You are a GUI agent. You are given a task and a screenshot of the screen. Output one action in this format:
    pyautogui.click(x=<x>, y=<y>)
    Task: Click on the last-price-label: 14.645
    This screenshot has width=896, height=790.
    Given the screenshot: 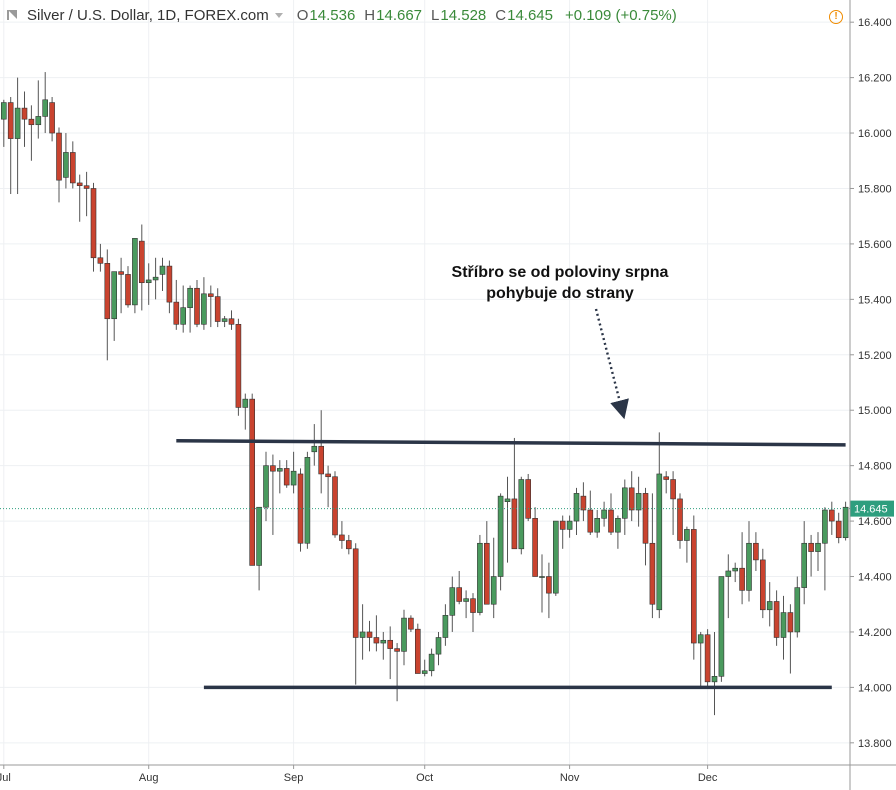 What is the action you would take?
    pyautogui.click(x=871, y=510)
    